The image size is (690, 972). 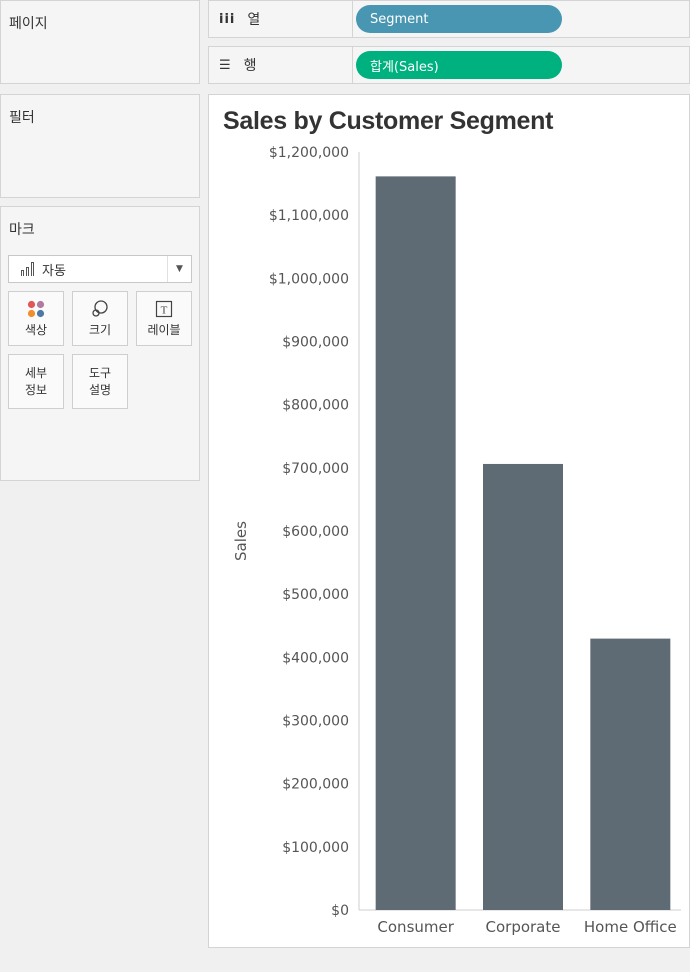 I want to click on color-button: 색상, so click(x=36, y=318).